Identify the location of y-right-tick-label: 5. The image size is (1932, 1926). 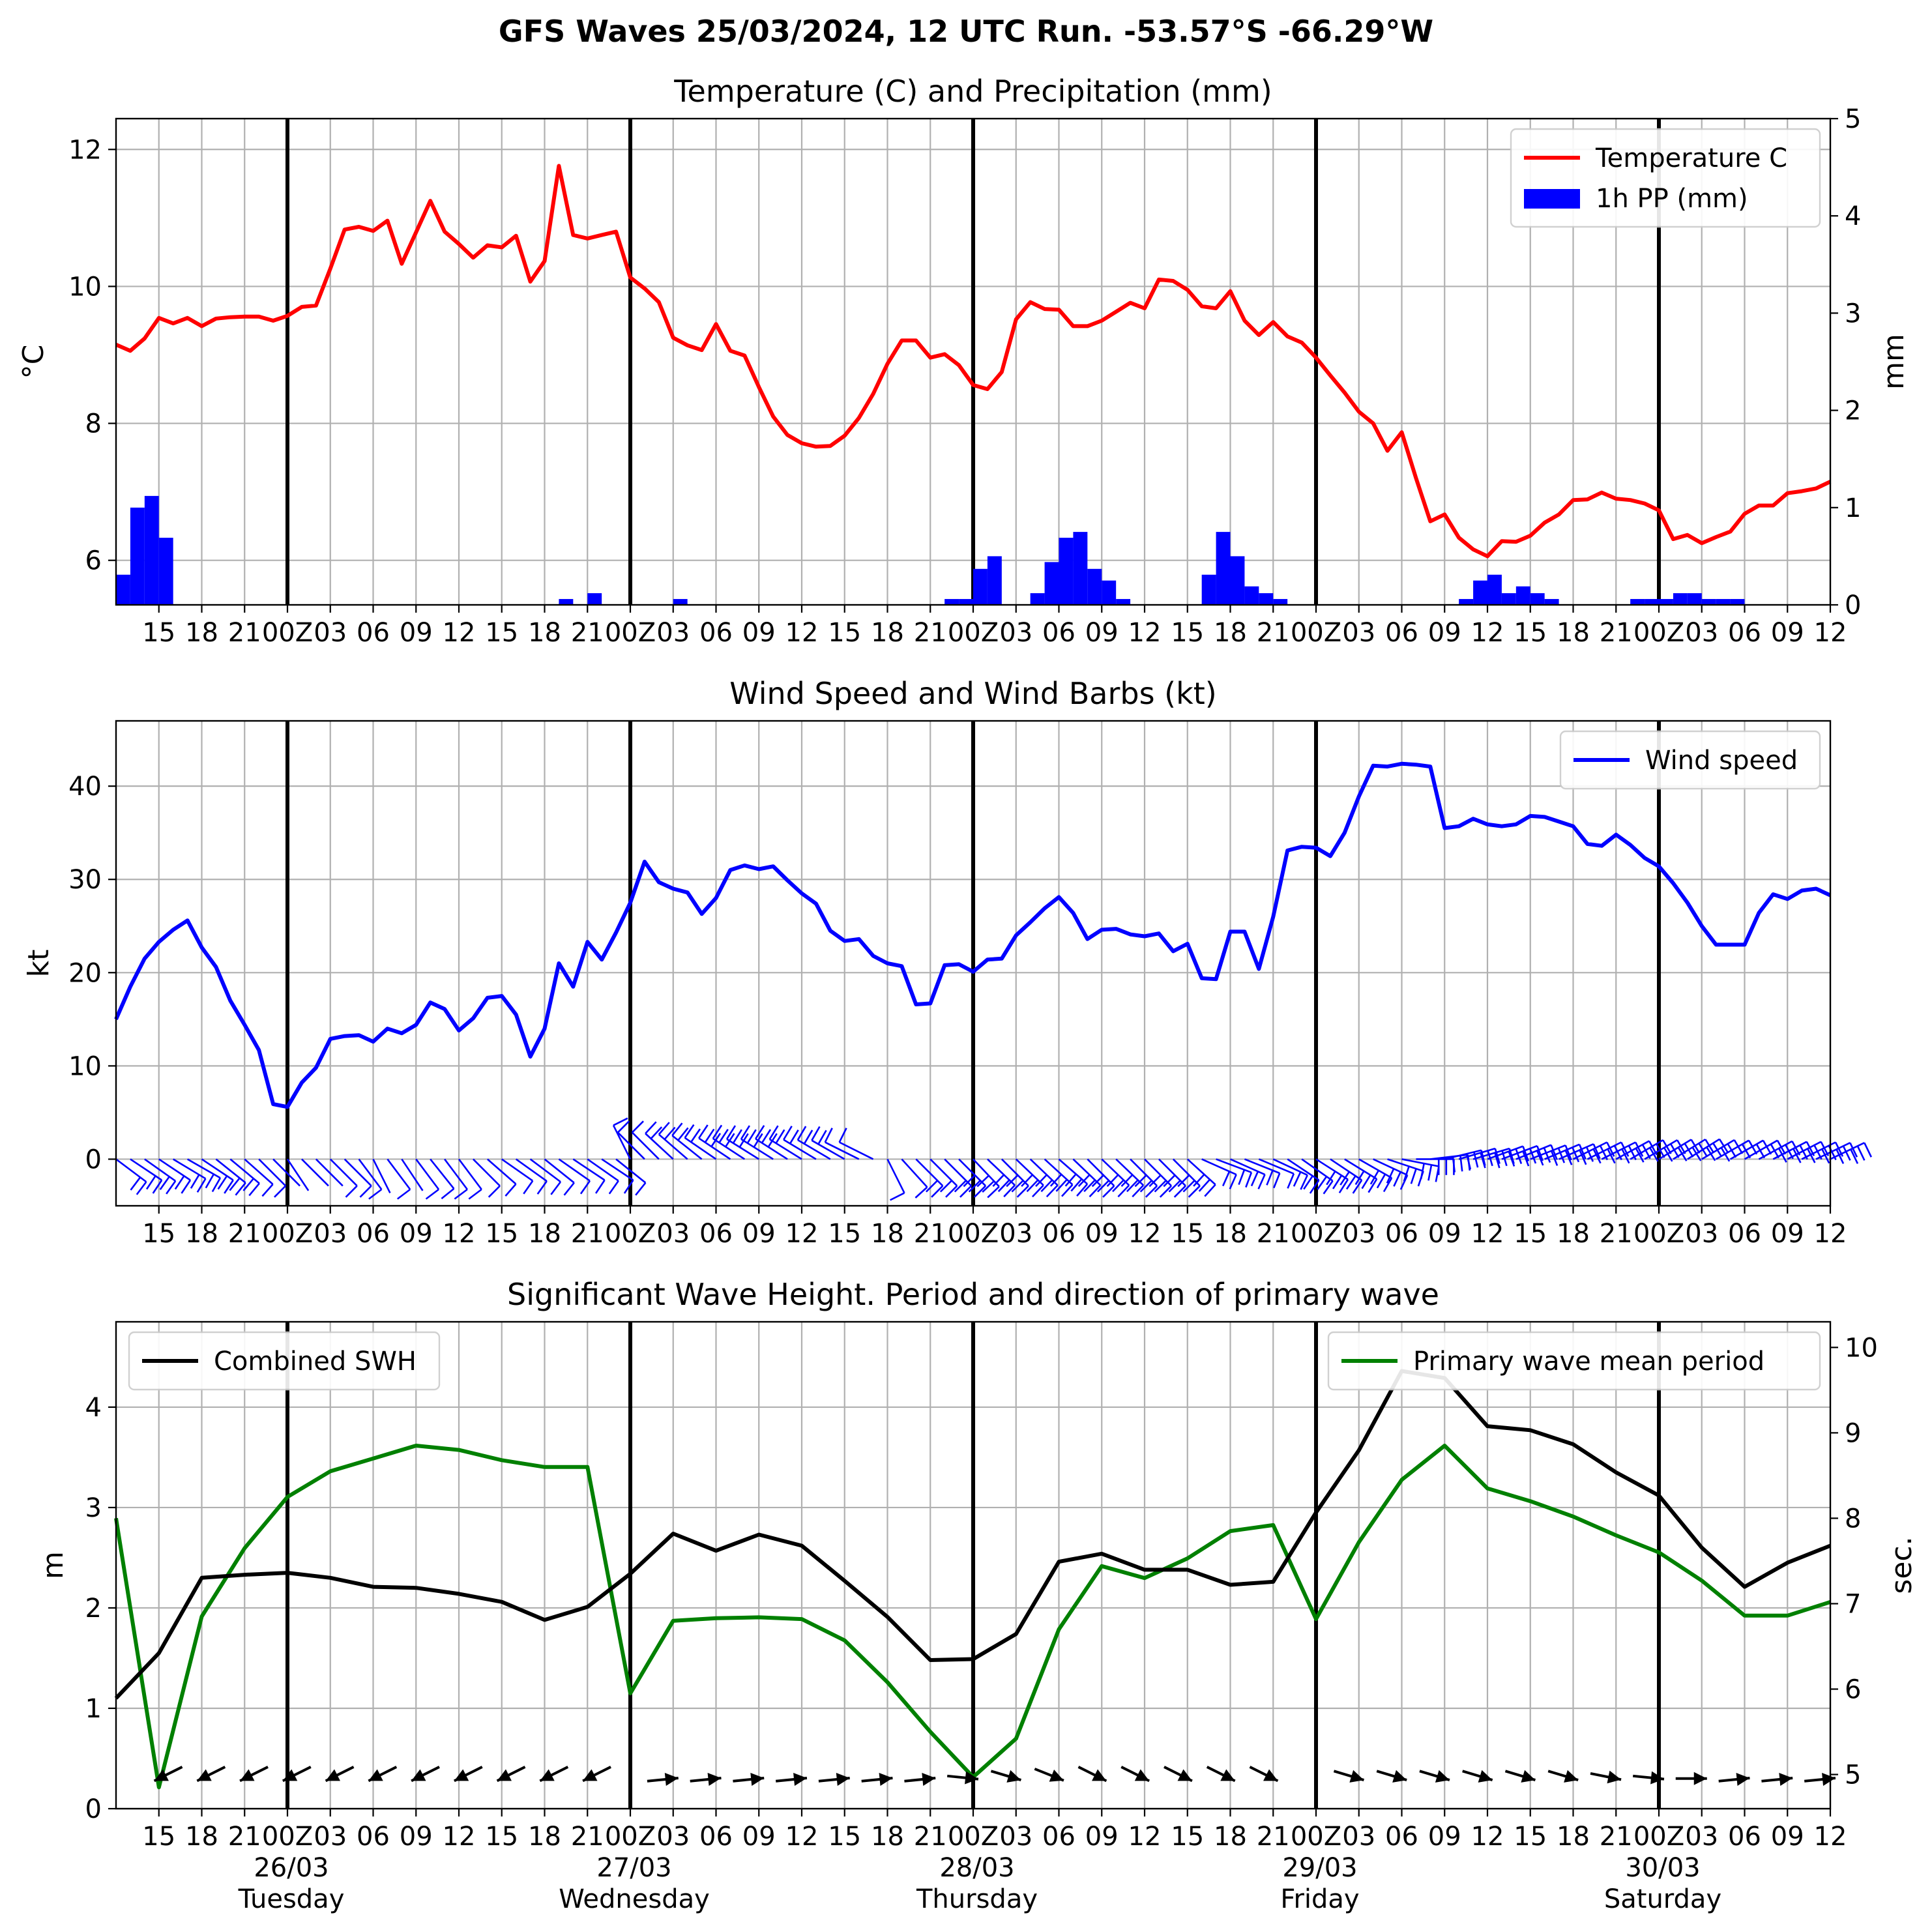
(1853, 1775).